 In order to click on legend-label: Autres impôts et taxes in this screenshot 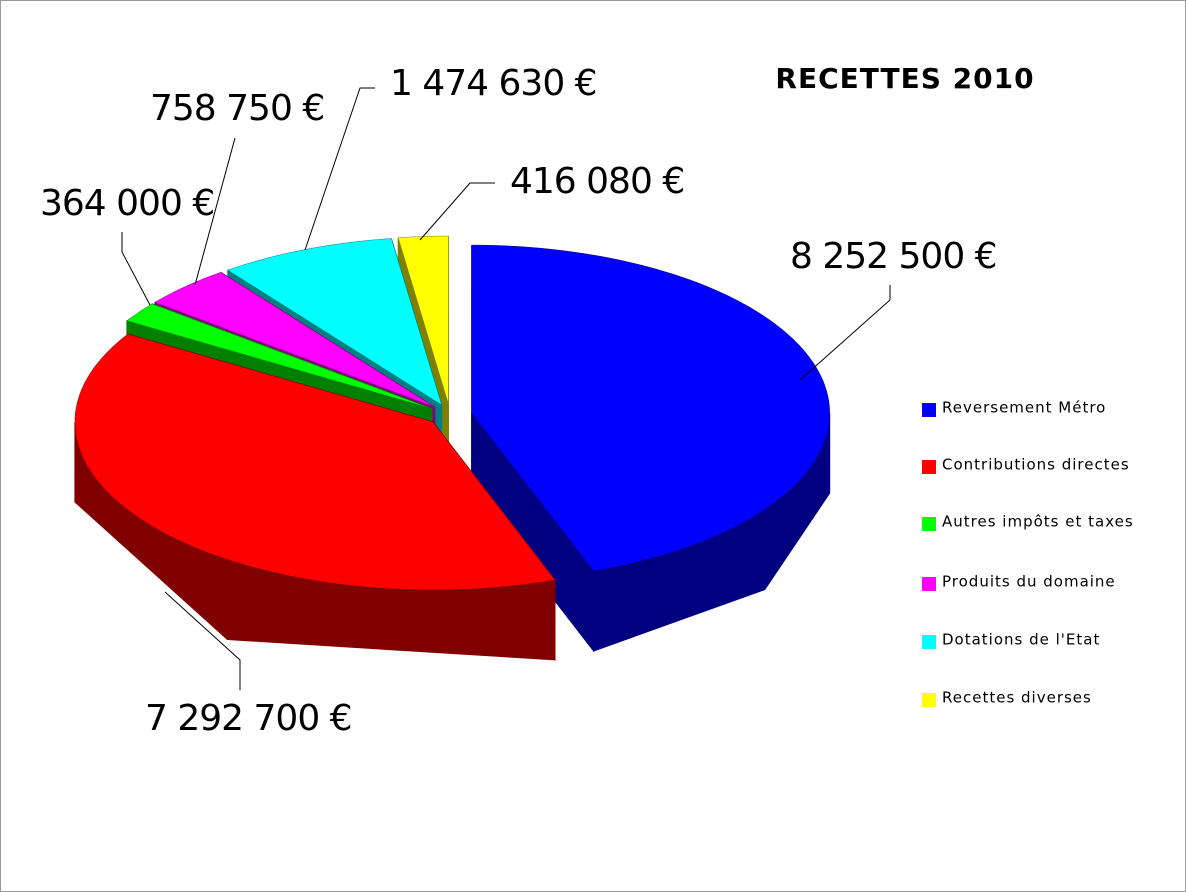, I will do `click(1038, 522)`.